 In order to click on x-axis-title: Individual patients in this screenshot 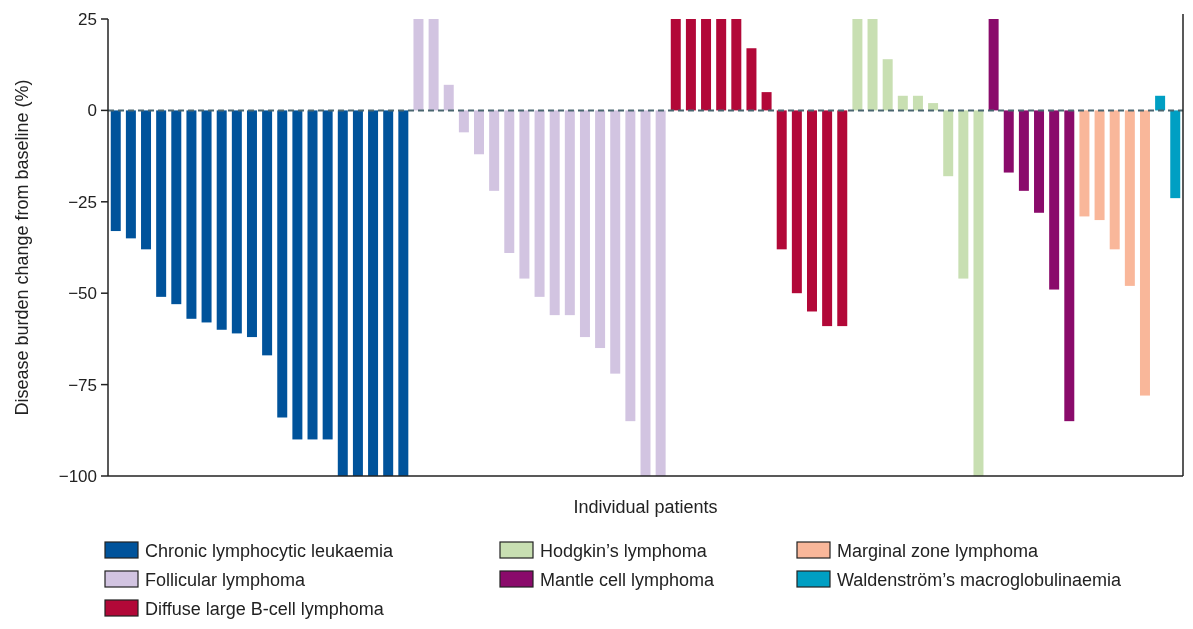, I will do `click(645, 507)`.